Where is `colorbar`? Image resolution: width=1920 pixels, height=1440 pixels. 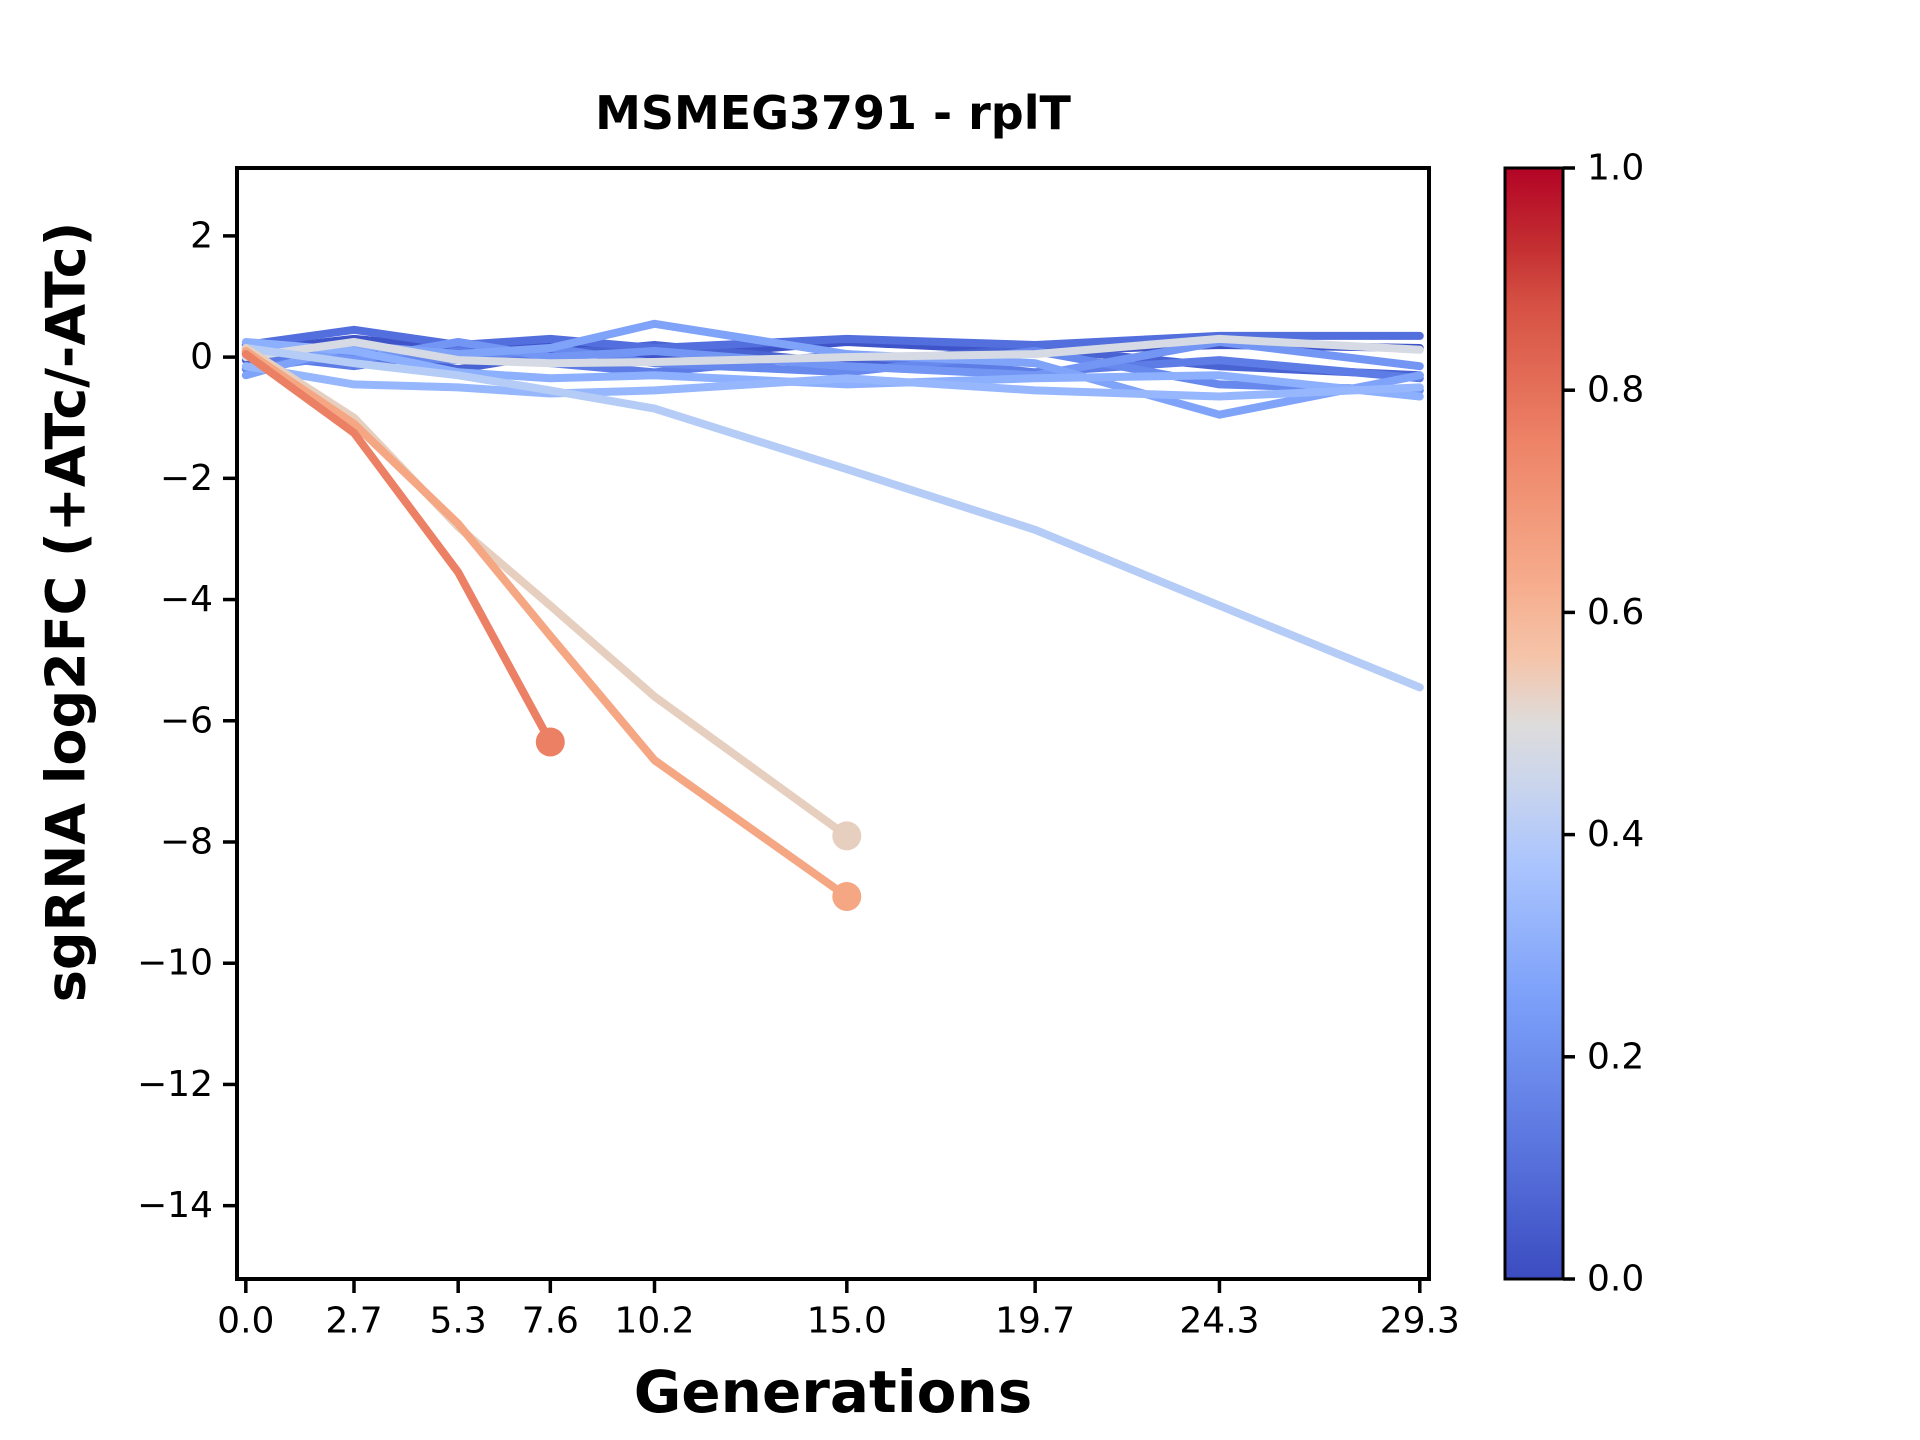 colorbar is located at coordinates (1534, 723).